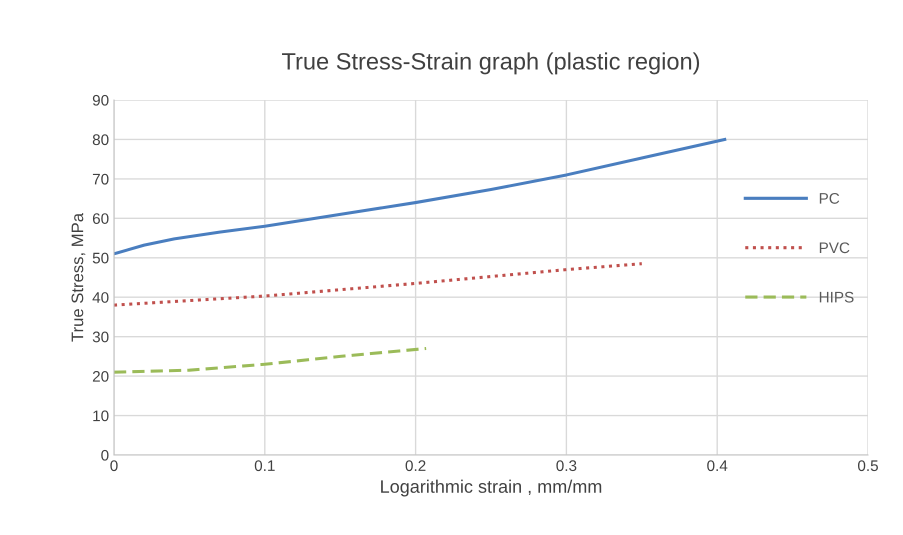 This screenshot has width=903, height=535. Describe the element at coordinates (416, 466) in the screenshot. I see `x-tick-label: 0.2` at that location.